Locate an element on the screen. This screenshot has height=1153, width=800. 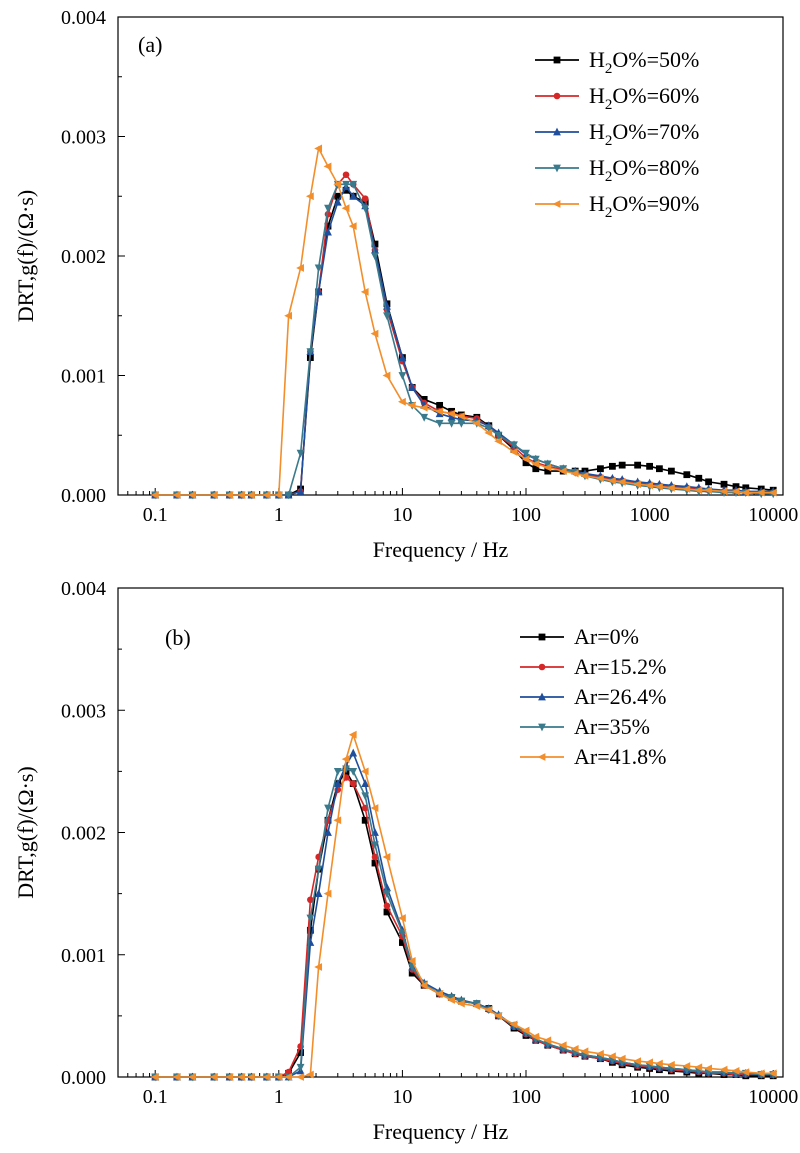
legend-label-part: O%=60% is located at coordinates (655, 95).